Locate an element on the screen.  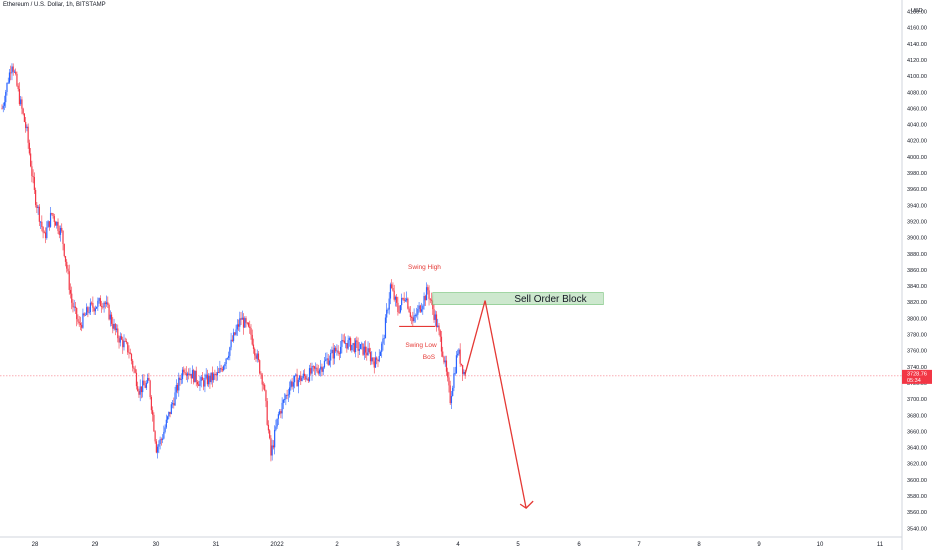
price-tag-background is located at coordinates (917, 376).